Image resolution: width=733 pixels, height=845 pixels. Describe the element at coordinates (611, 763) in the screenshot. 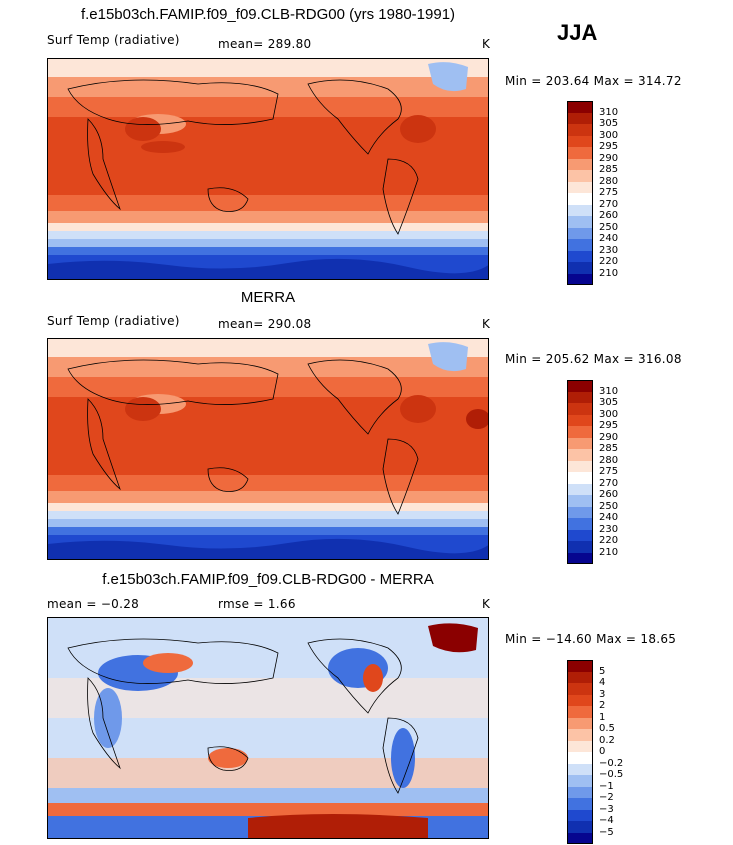

I see `colorbar-tick-label: −0.2` at that location.